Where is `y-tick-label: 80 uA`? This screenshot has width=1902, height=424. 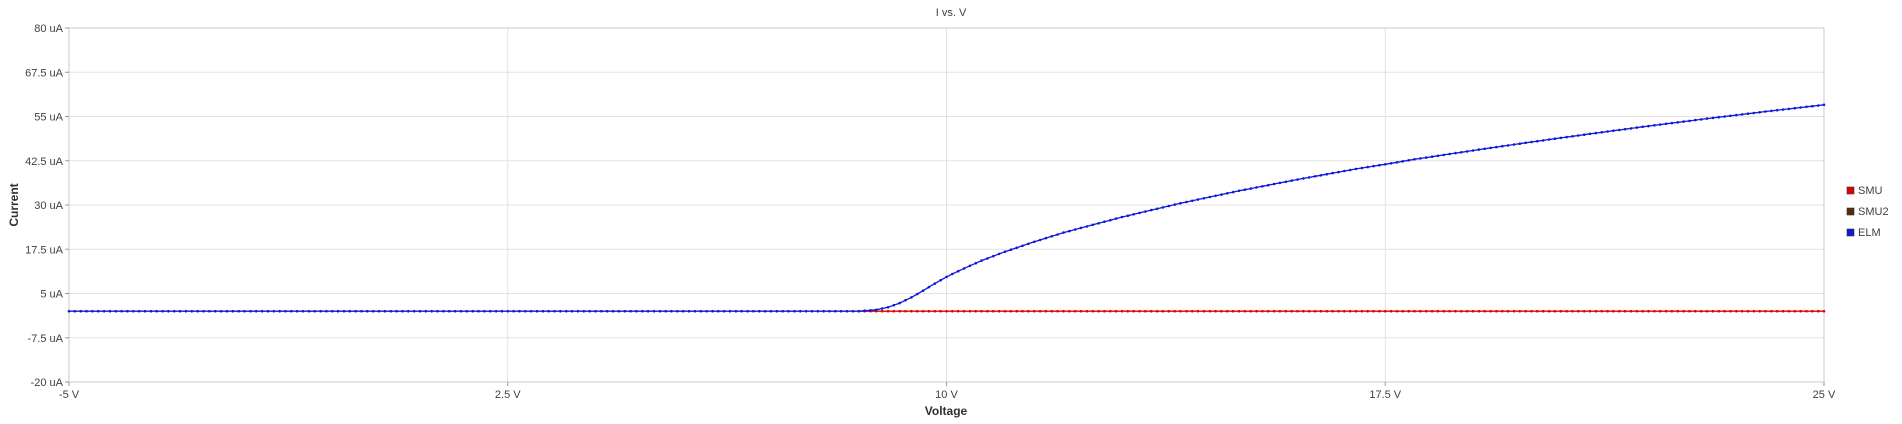 y-tick-label: 80 uA is located at coordinates (48, 29).